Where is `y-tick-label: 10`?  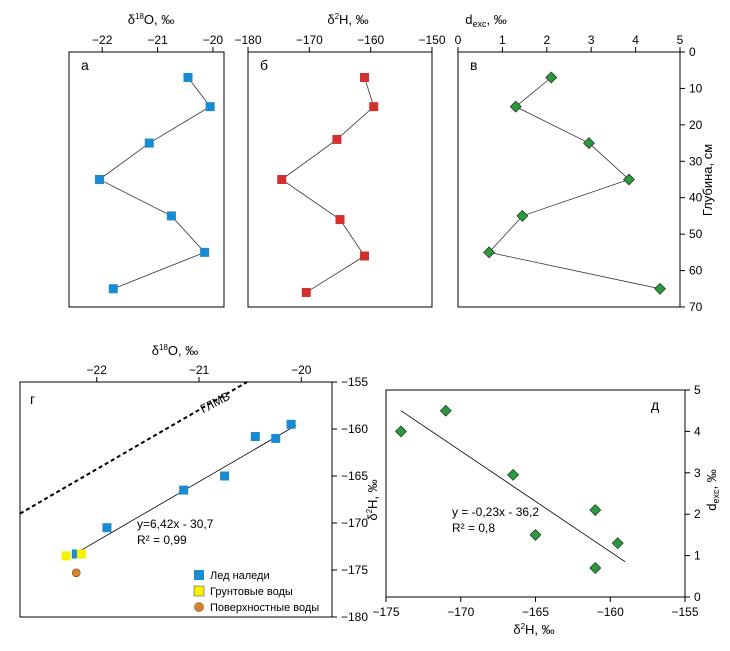
y-tick-label: 10 is located at coordinates (696, 88).